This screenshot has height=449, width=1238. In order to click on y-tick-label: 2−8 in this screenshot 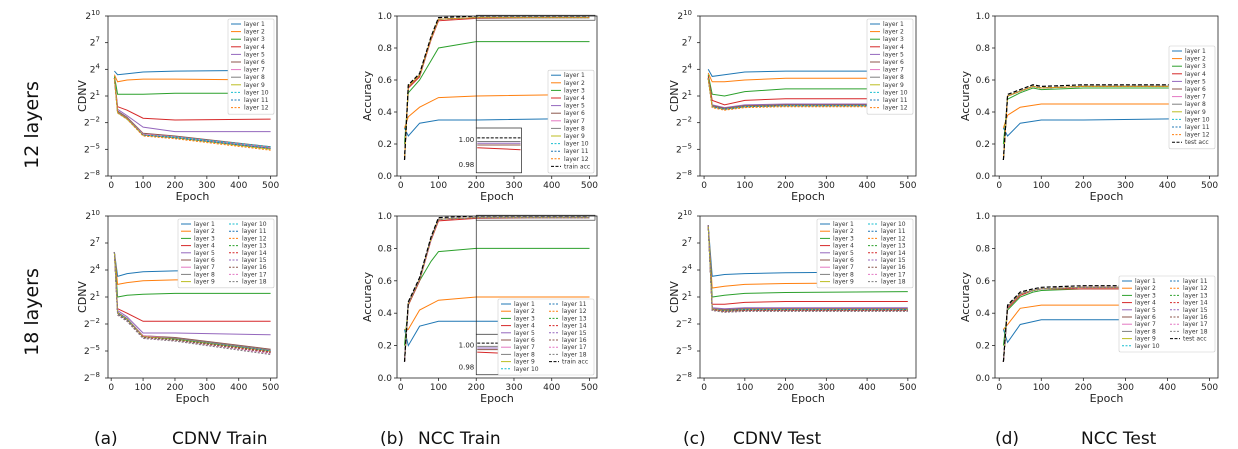, I will do `click(684, 377)`.